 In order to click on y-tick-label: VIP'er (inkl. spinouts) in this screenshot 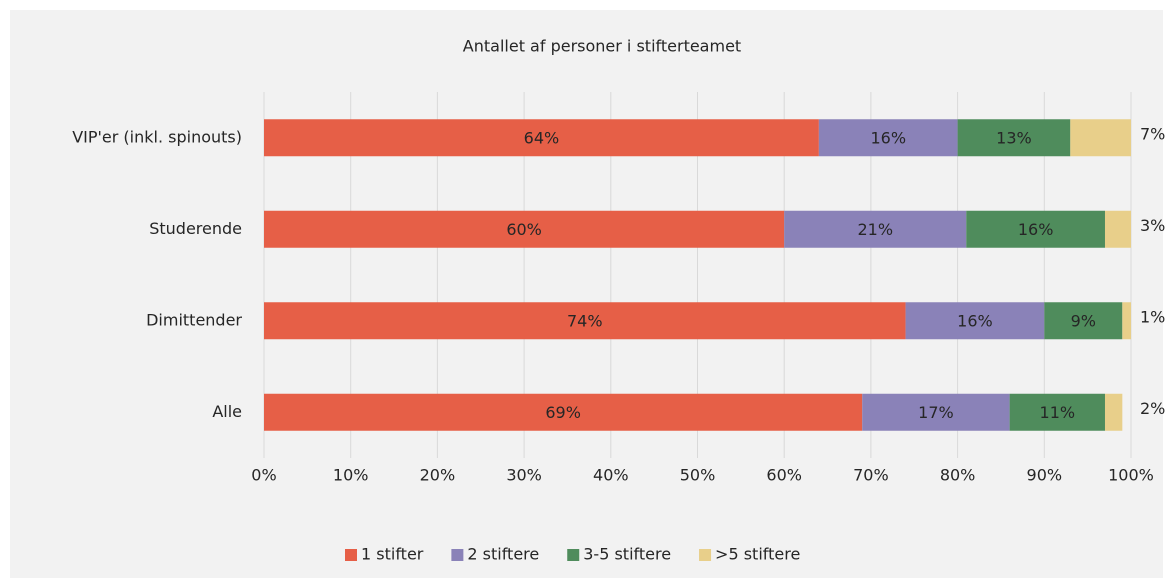, I will do `click(157, 136)`.